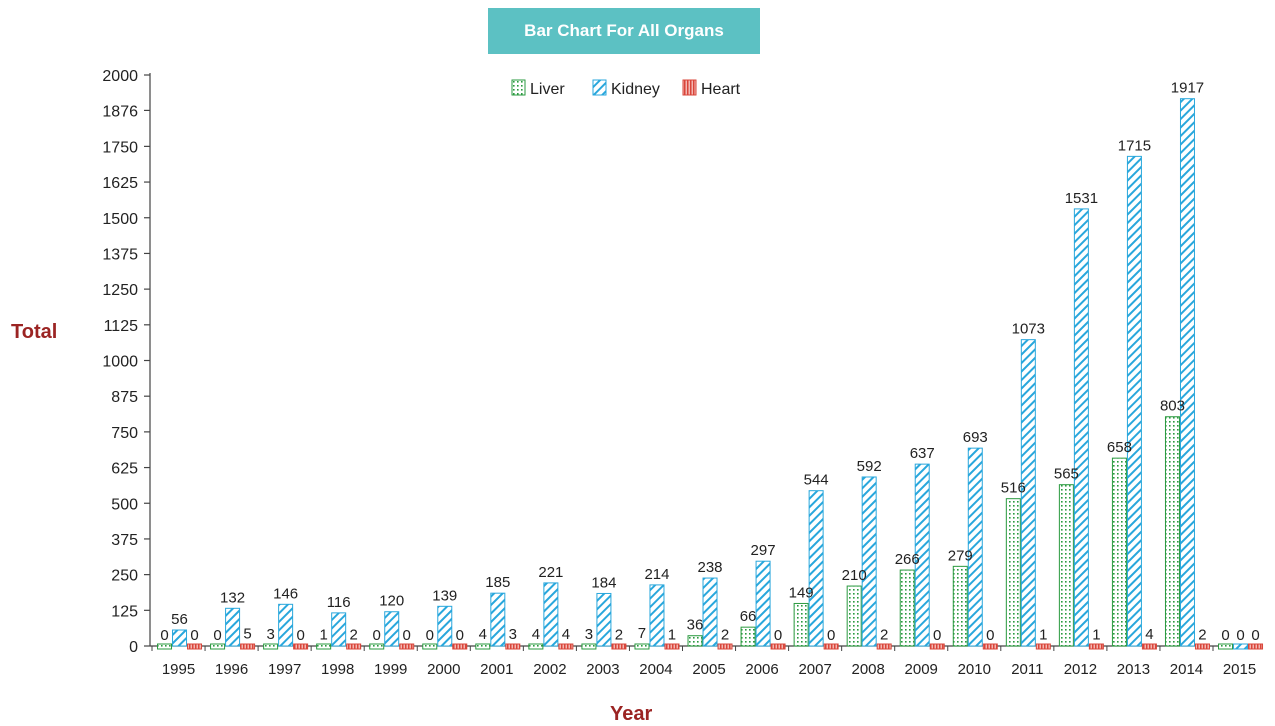 This screenshot has height=726, width=1275. I want to click on data-label: 184, so click(603, 582).